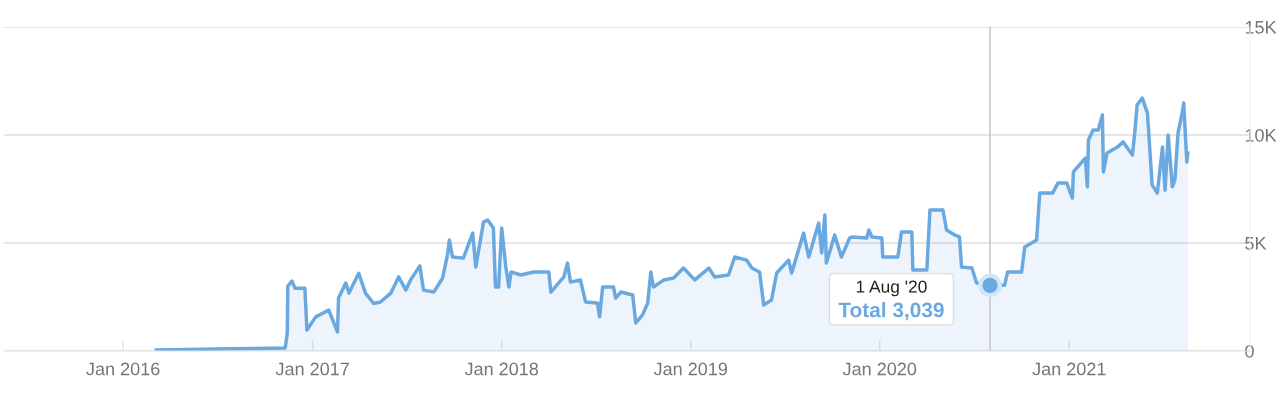  I want to click on y-tick-label: 0, so click(1249, 351).